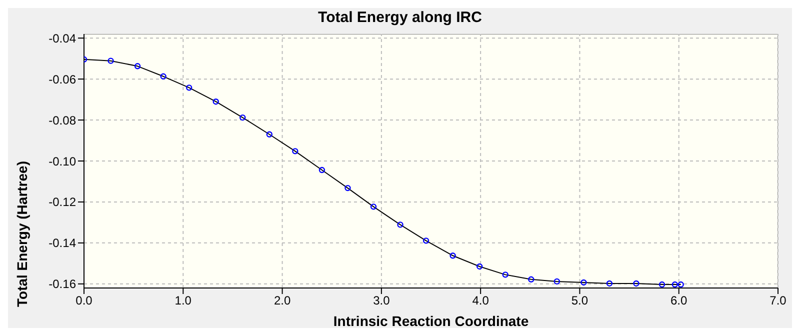  I want to click on y-tick-label: -0.16, so click(62, 284).